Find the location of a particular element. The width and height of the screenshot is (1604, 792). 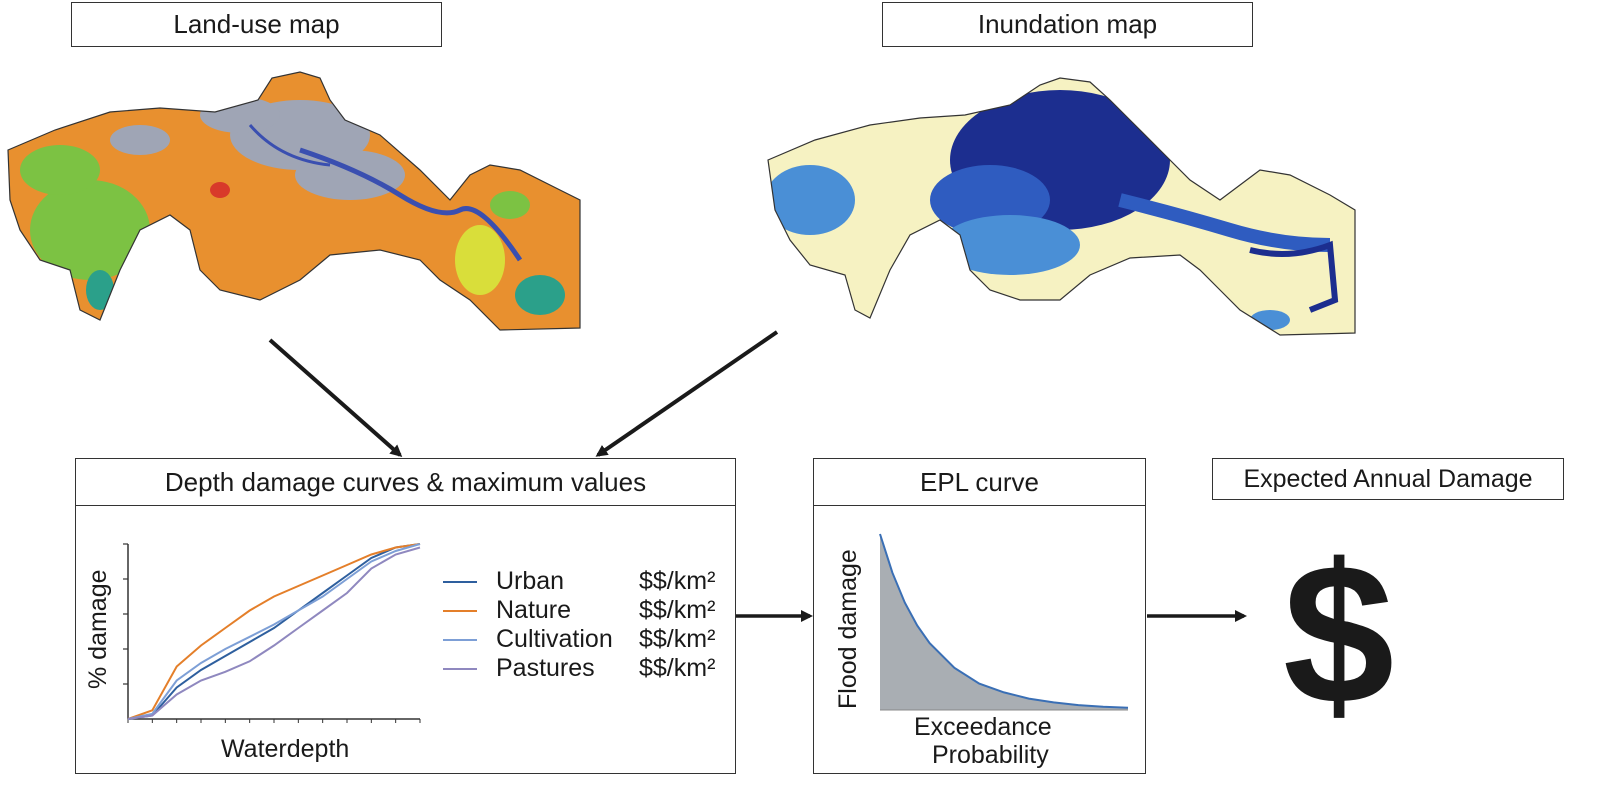

inundation-map is located at coordinates (1061, 206).